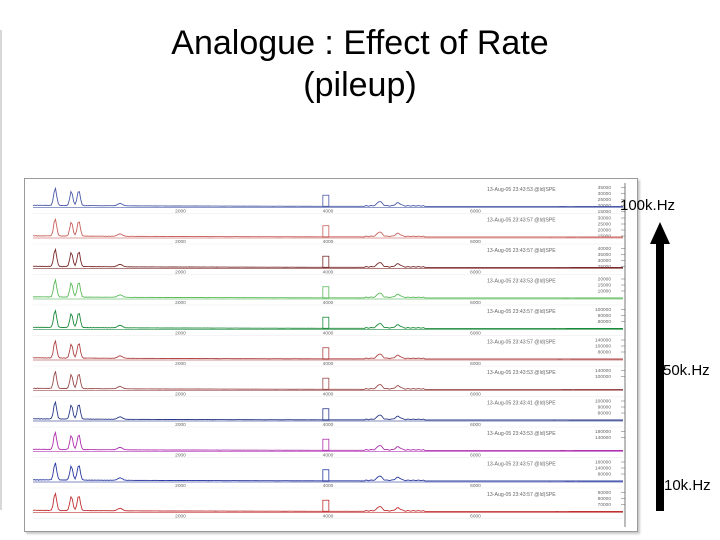  I want to click on slide-title: Analogue : Effect of Rate (pileup), so click(360, 64).